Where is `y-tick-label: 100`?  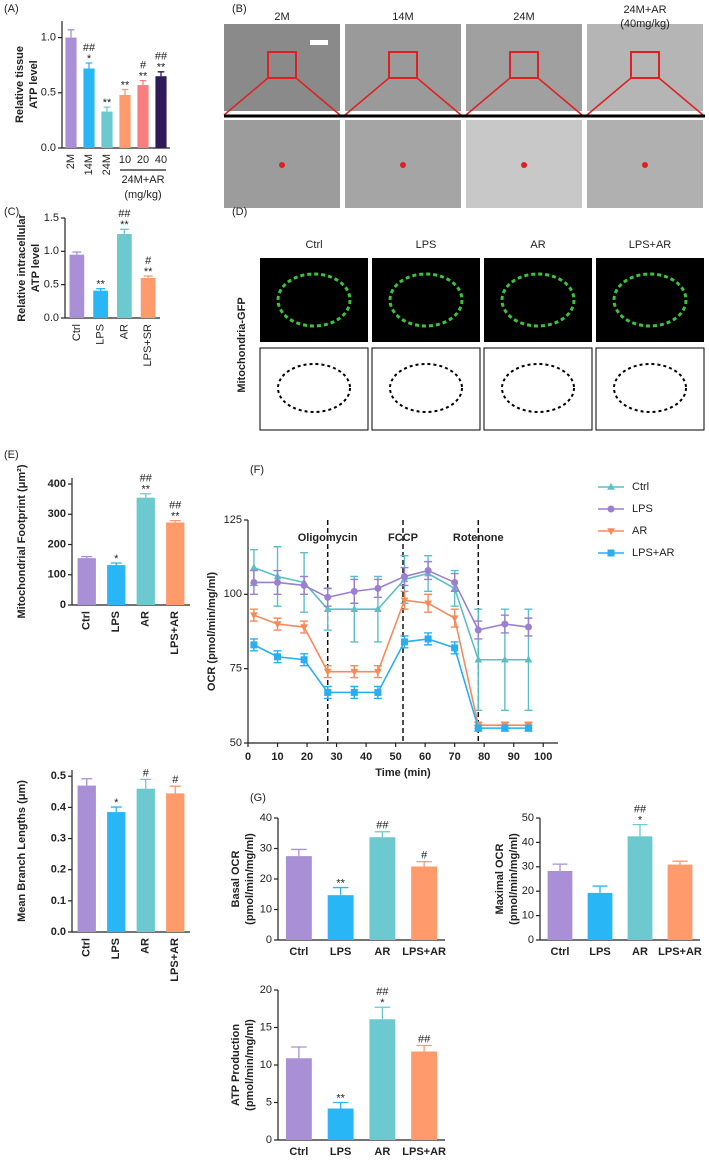
y-tick-label: 100 is located at coordinates (57, 575).